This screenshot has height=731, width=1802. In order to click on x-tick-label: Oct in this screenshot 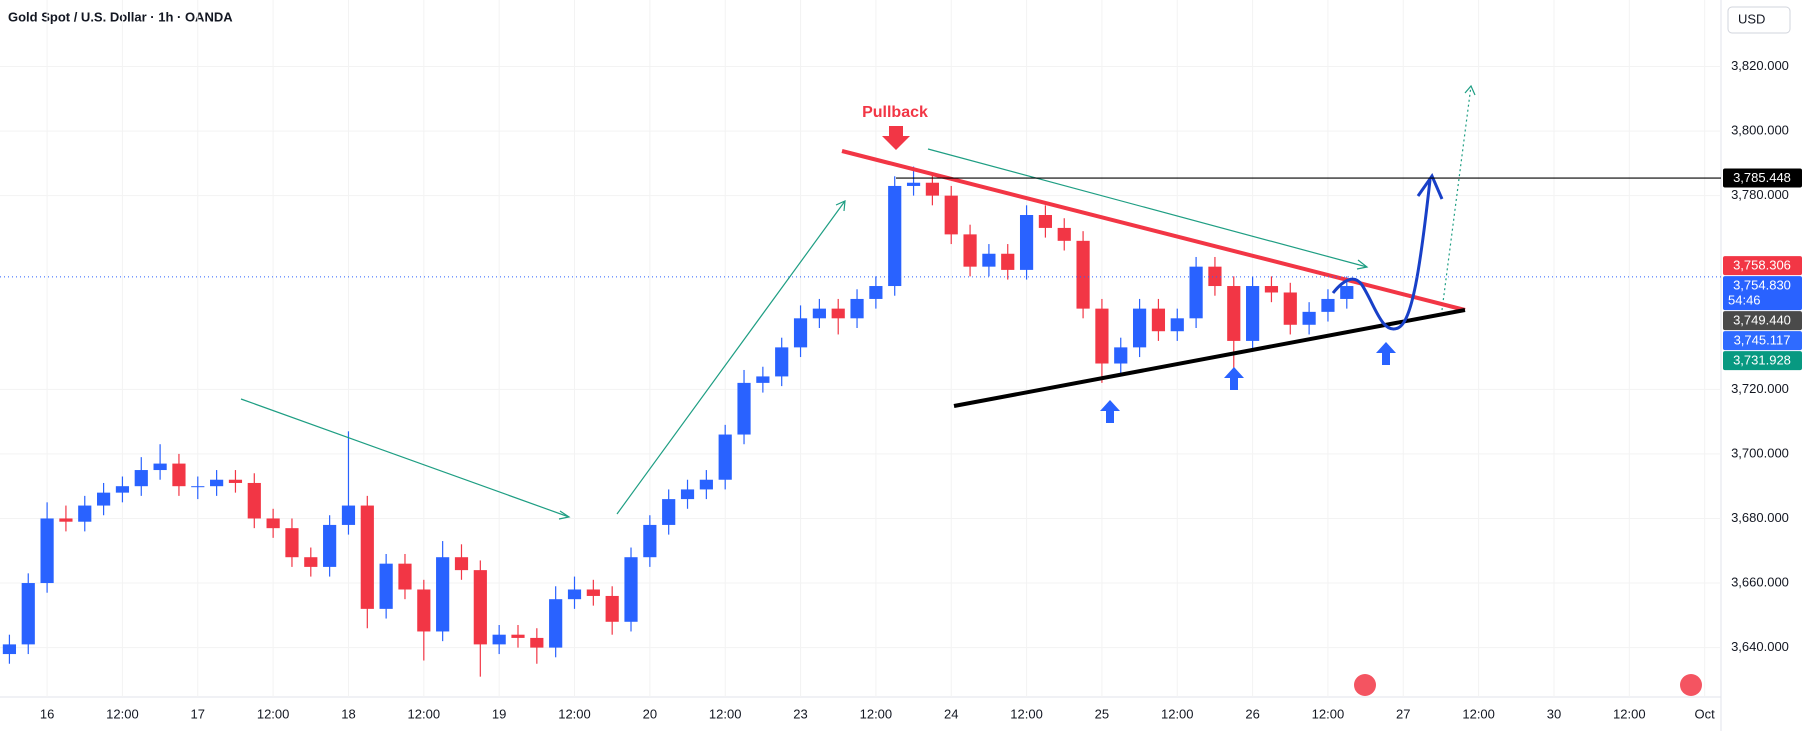, I will do `click(1705, 713)`.